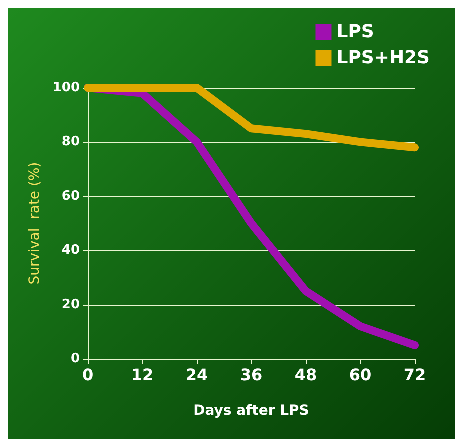  I want to click on y-tick-label: 80, so click(71, 142).